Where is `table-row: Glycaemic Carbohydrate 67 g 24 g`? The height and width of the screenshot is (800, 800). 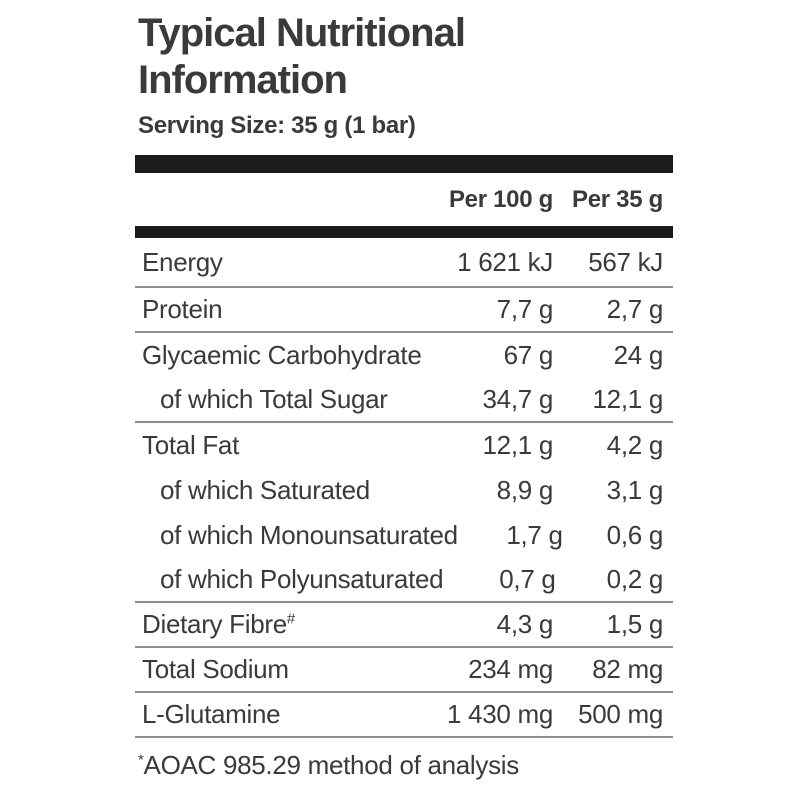
table-row: Glycaemic Carbohydrate 67 g 24 g is located at coordinates (404, 355).